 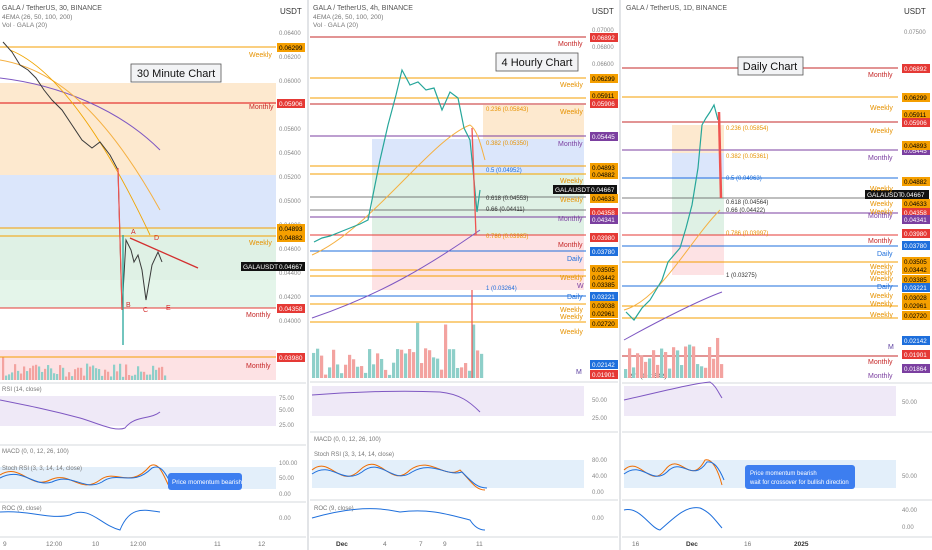 What do you see at coordinates (133, 232) in the screenshot?
I see `wave-label-a: A` at bounding box center [133, 232].